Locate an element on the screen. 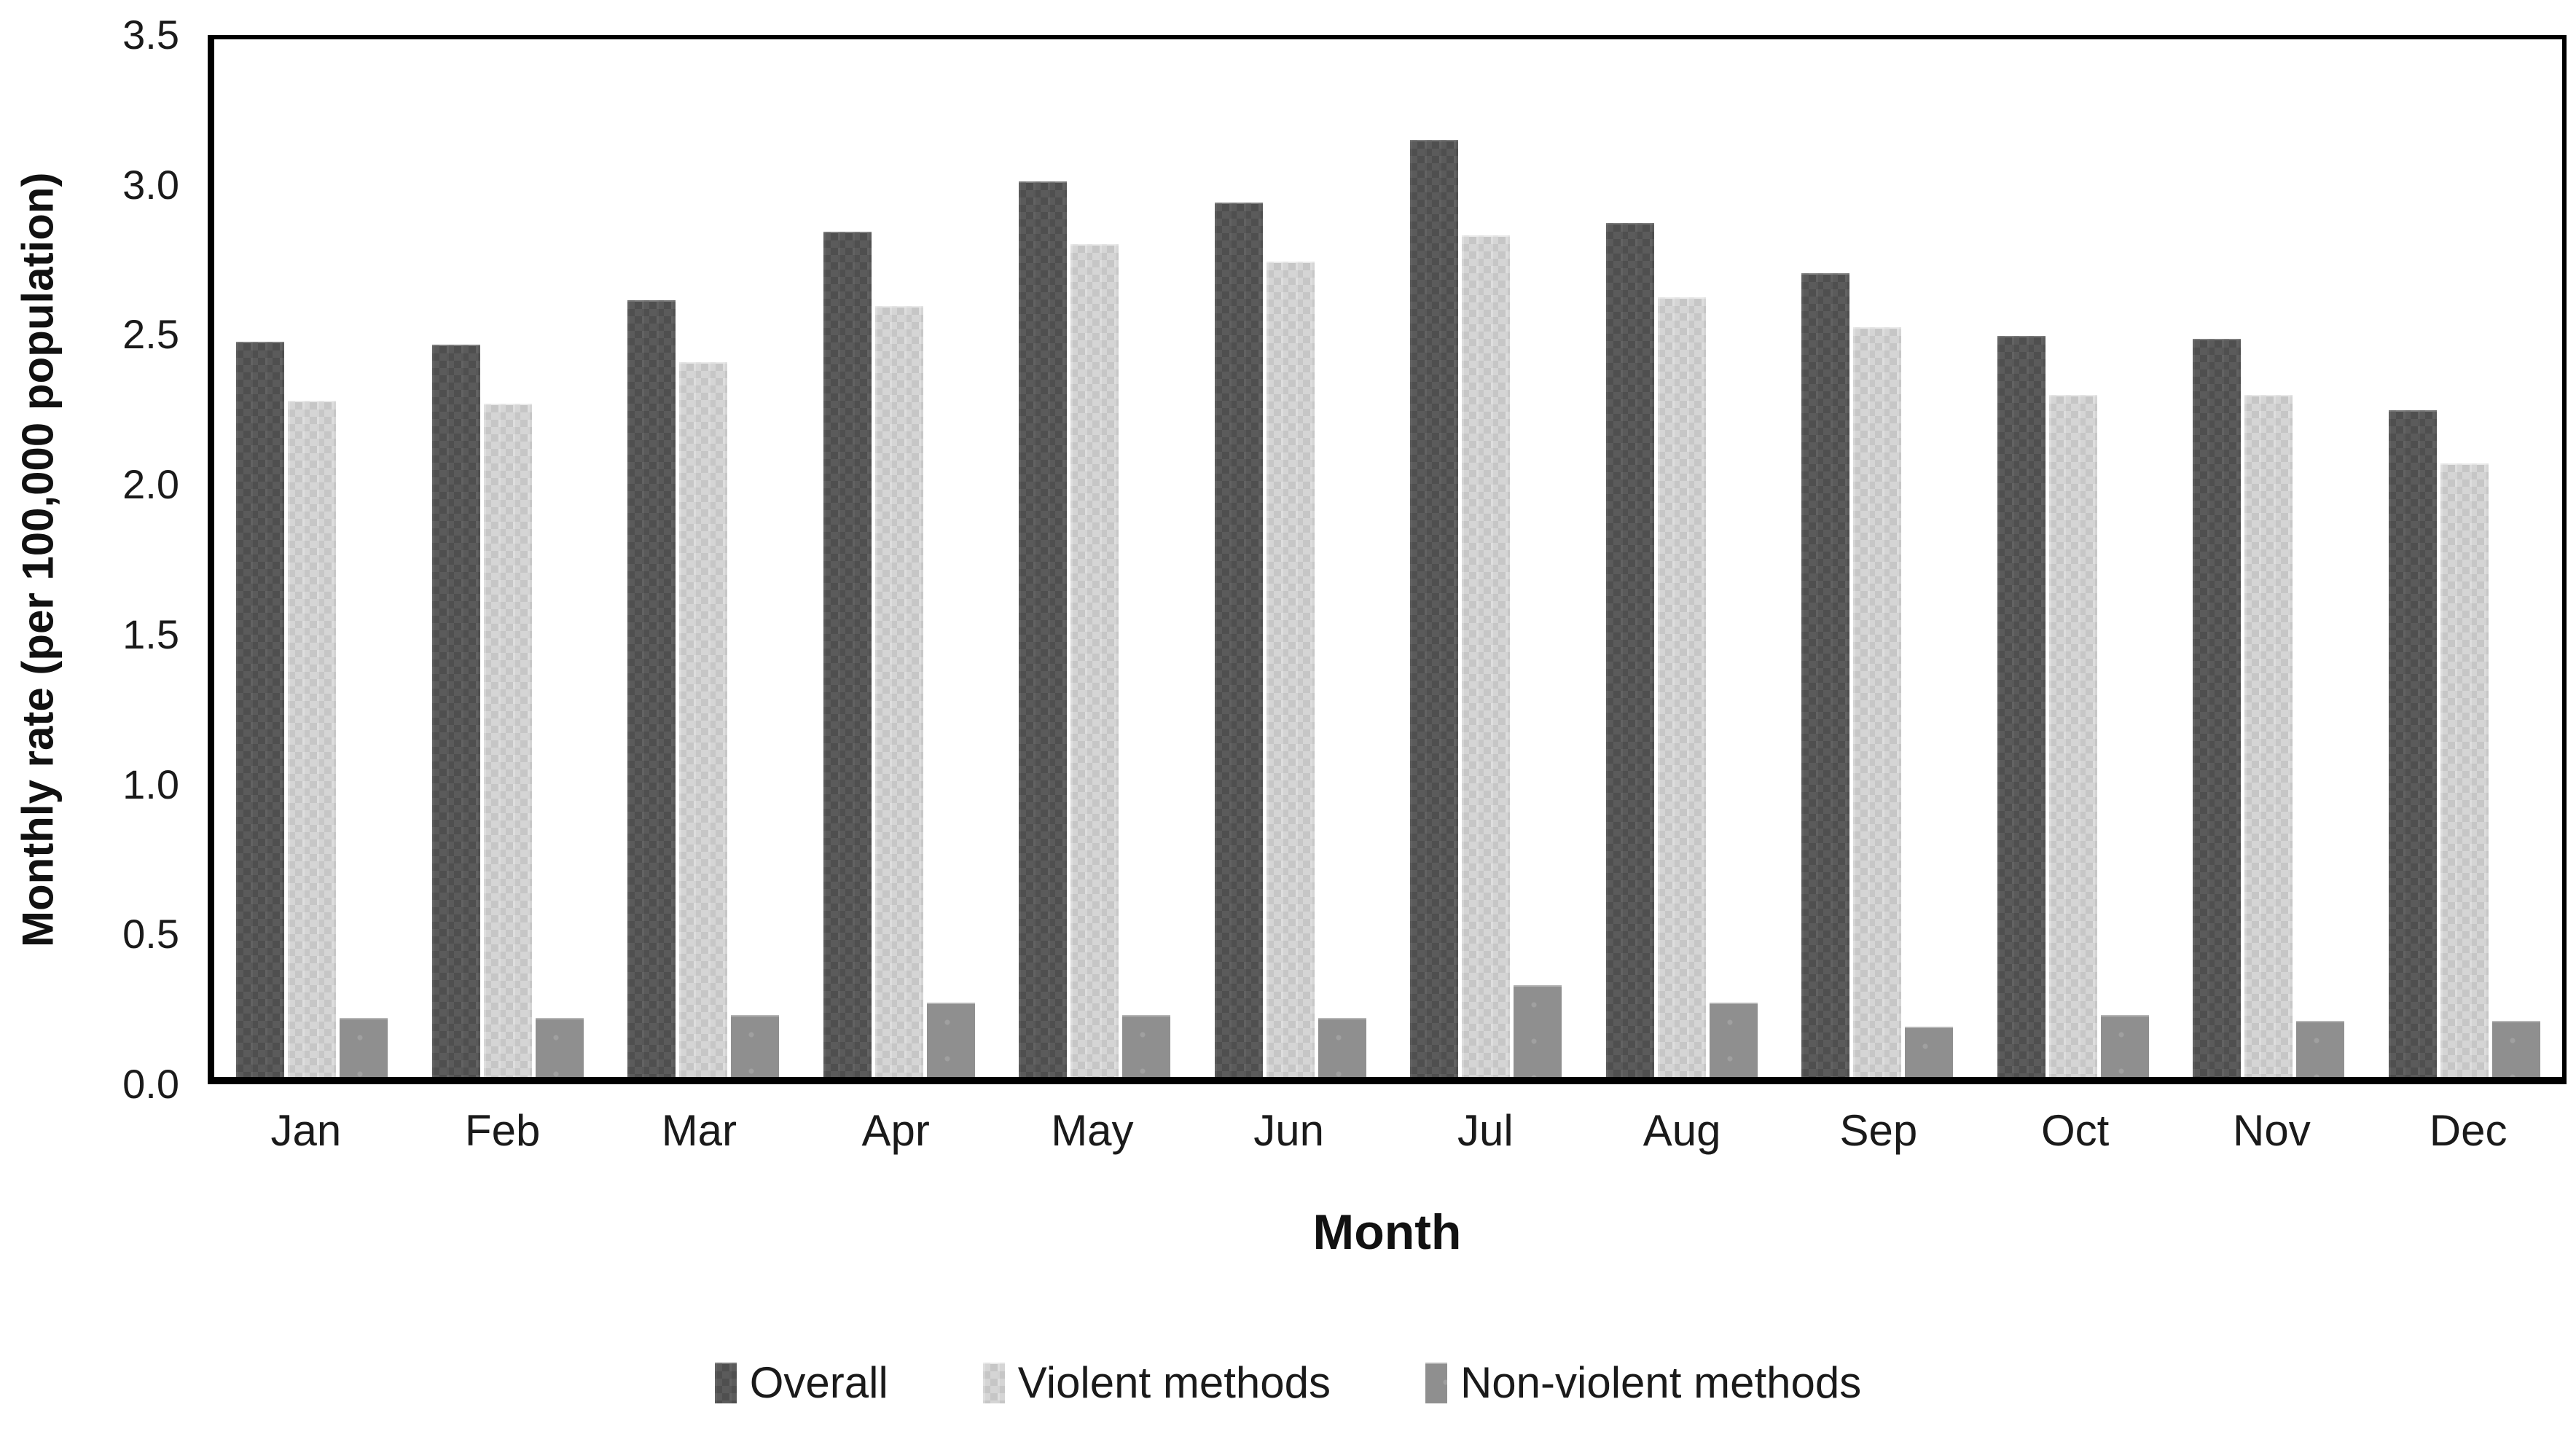  x-axis-tick-labels: Jan Feb Mar Apr May Jun Jul Aug Sep Oct Nov Dec is located at coordinates (1387, 1131).